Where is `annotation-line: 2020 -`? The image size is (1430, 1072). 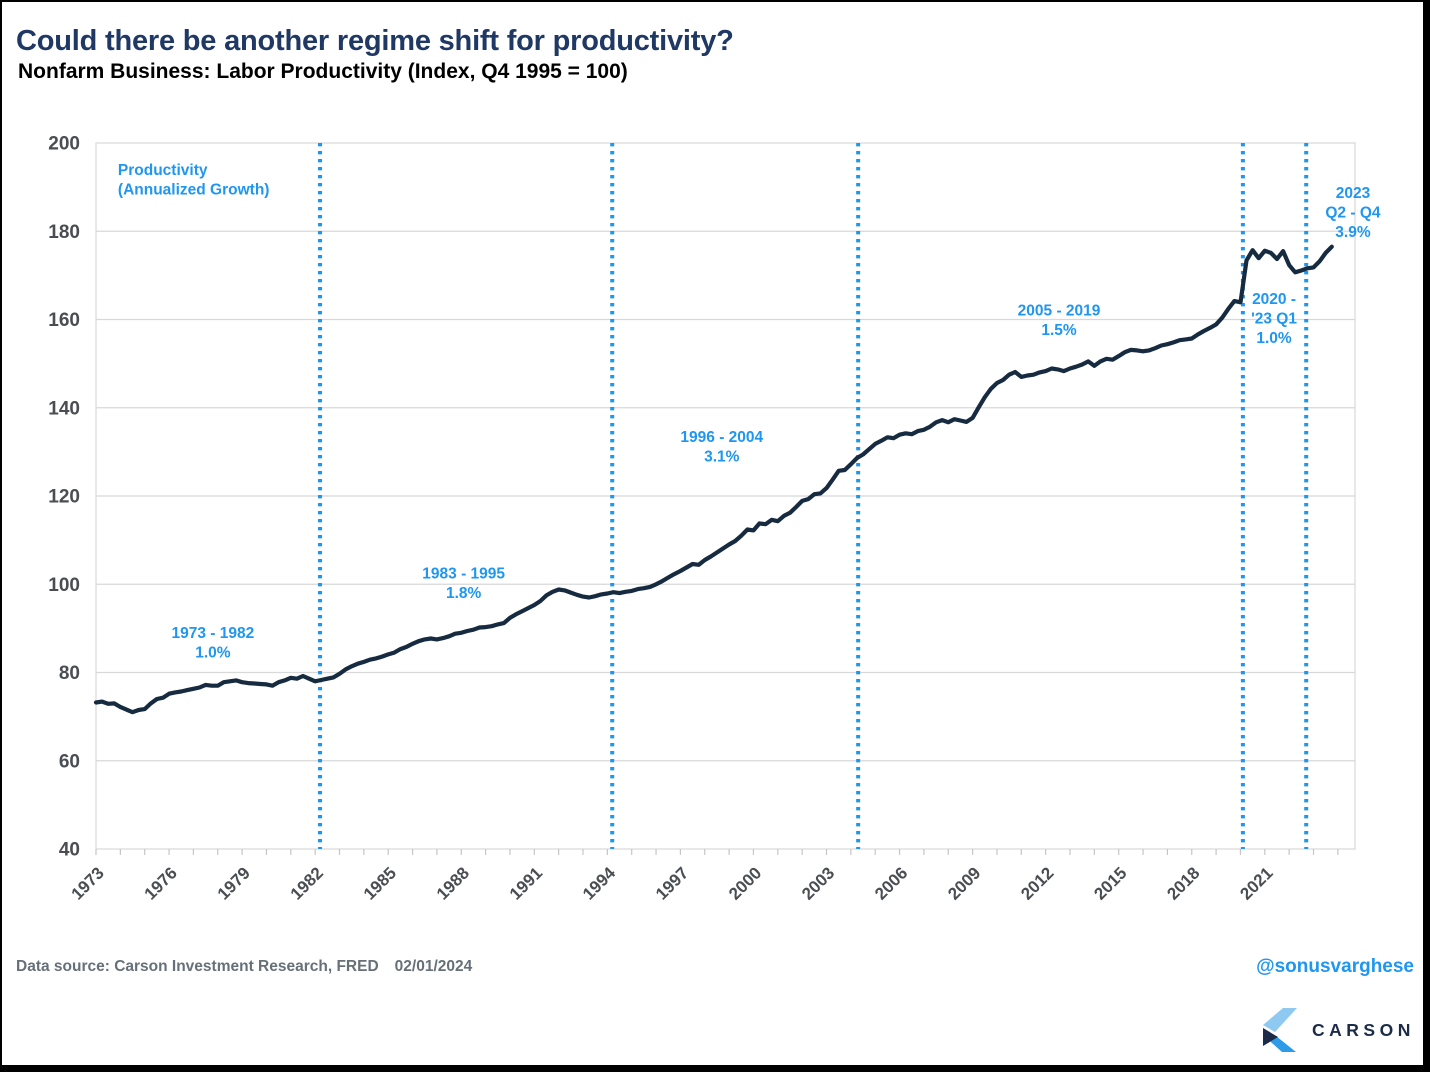
annotation-line: 2020 - is located at coordinates (1274, 299).